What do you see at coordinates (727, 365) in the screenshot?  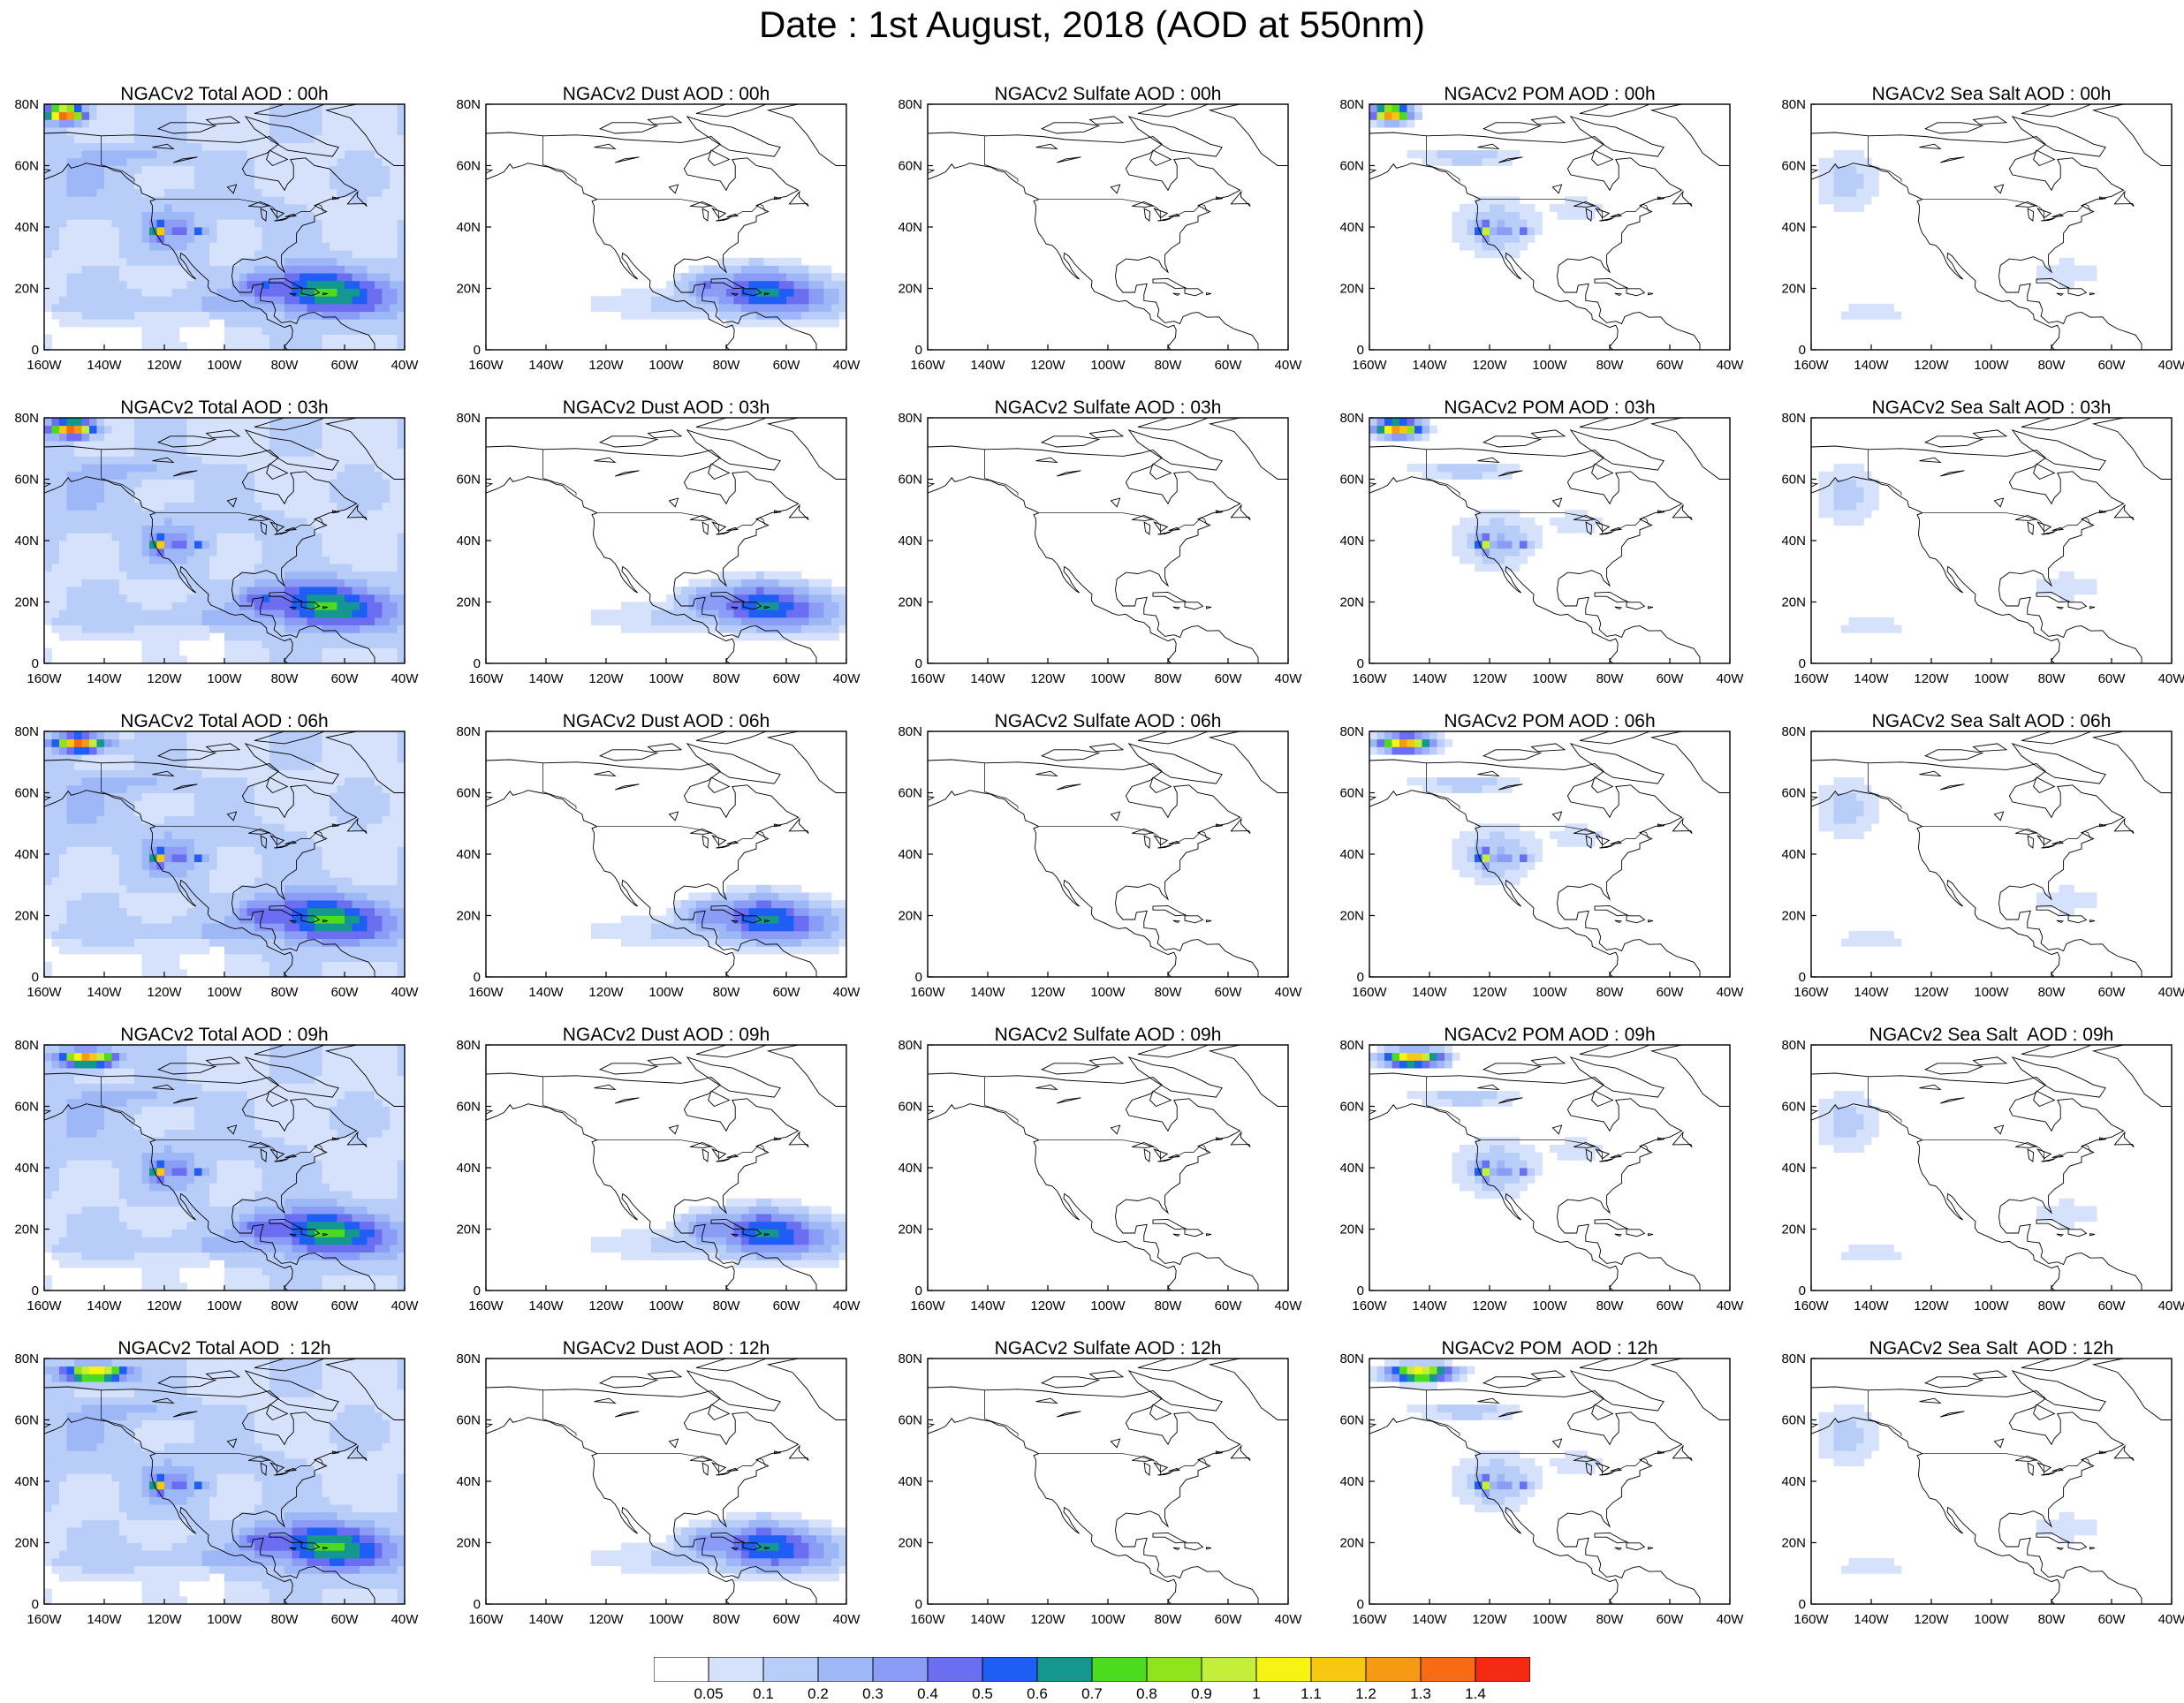 I see `lon-tick-label: 80W` at bounding box center [727, 365].